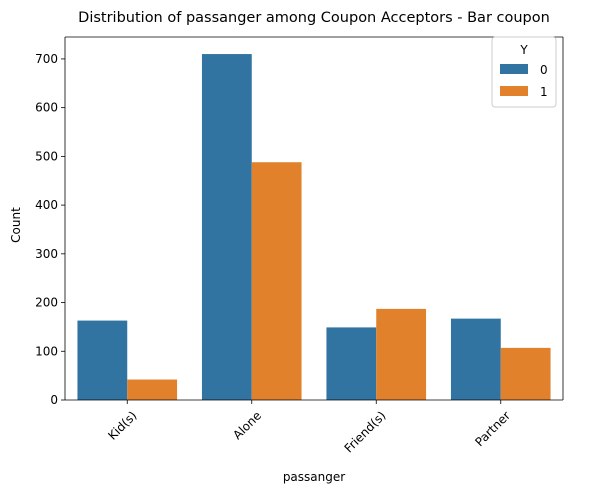  What do you see at coordinates (314, 477) in the screenshot?
I see `x-axis-label: passanger` at bounding box center [314, 477].